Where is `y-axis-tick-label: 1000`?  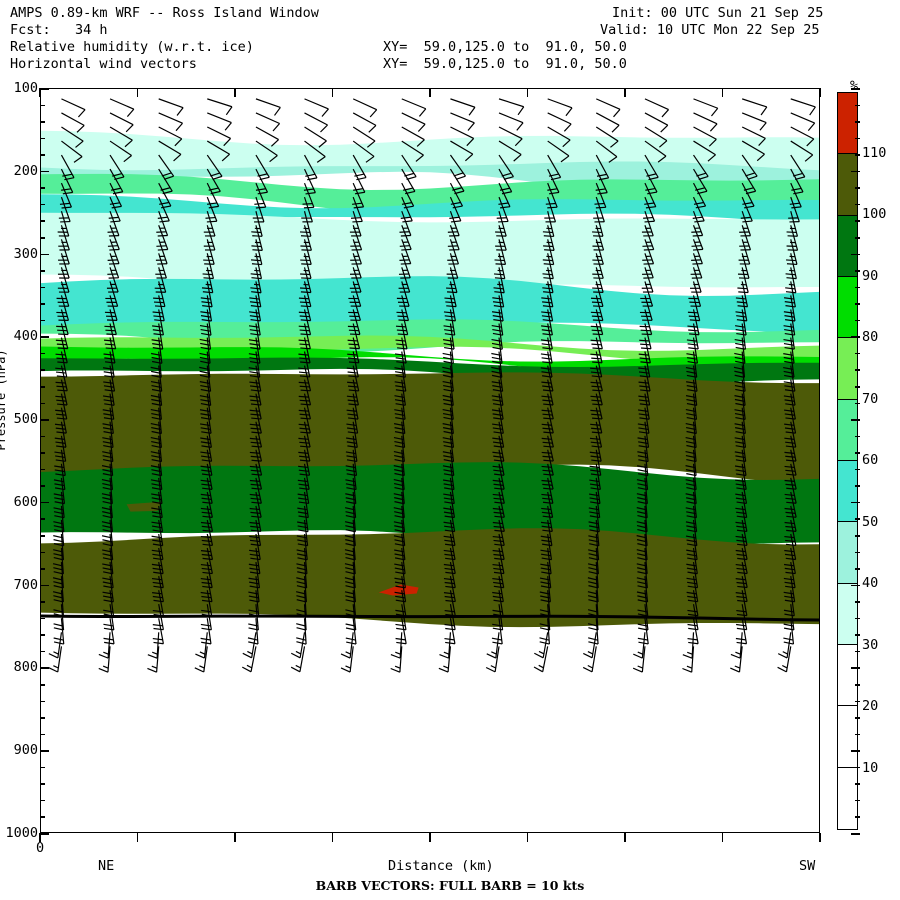 y-axis-tick-label: 1000 is located at coordinates (21, 833).